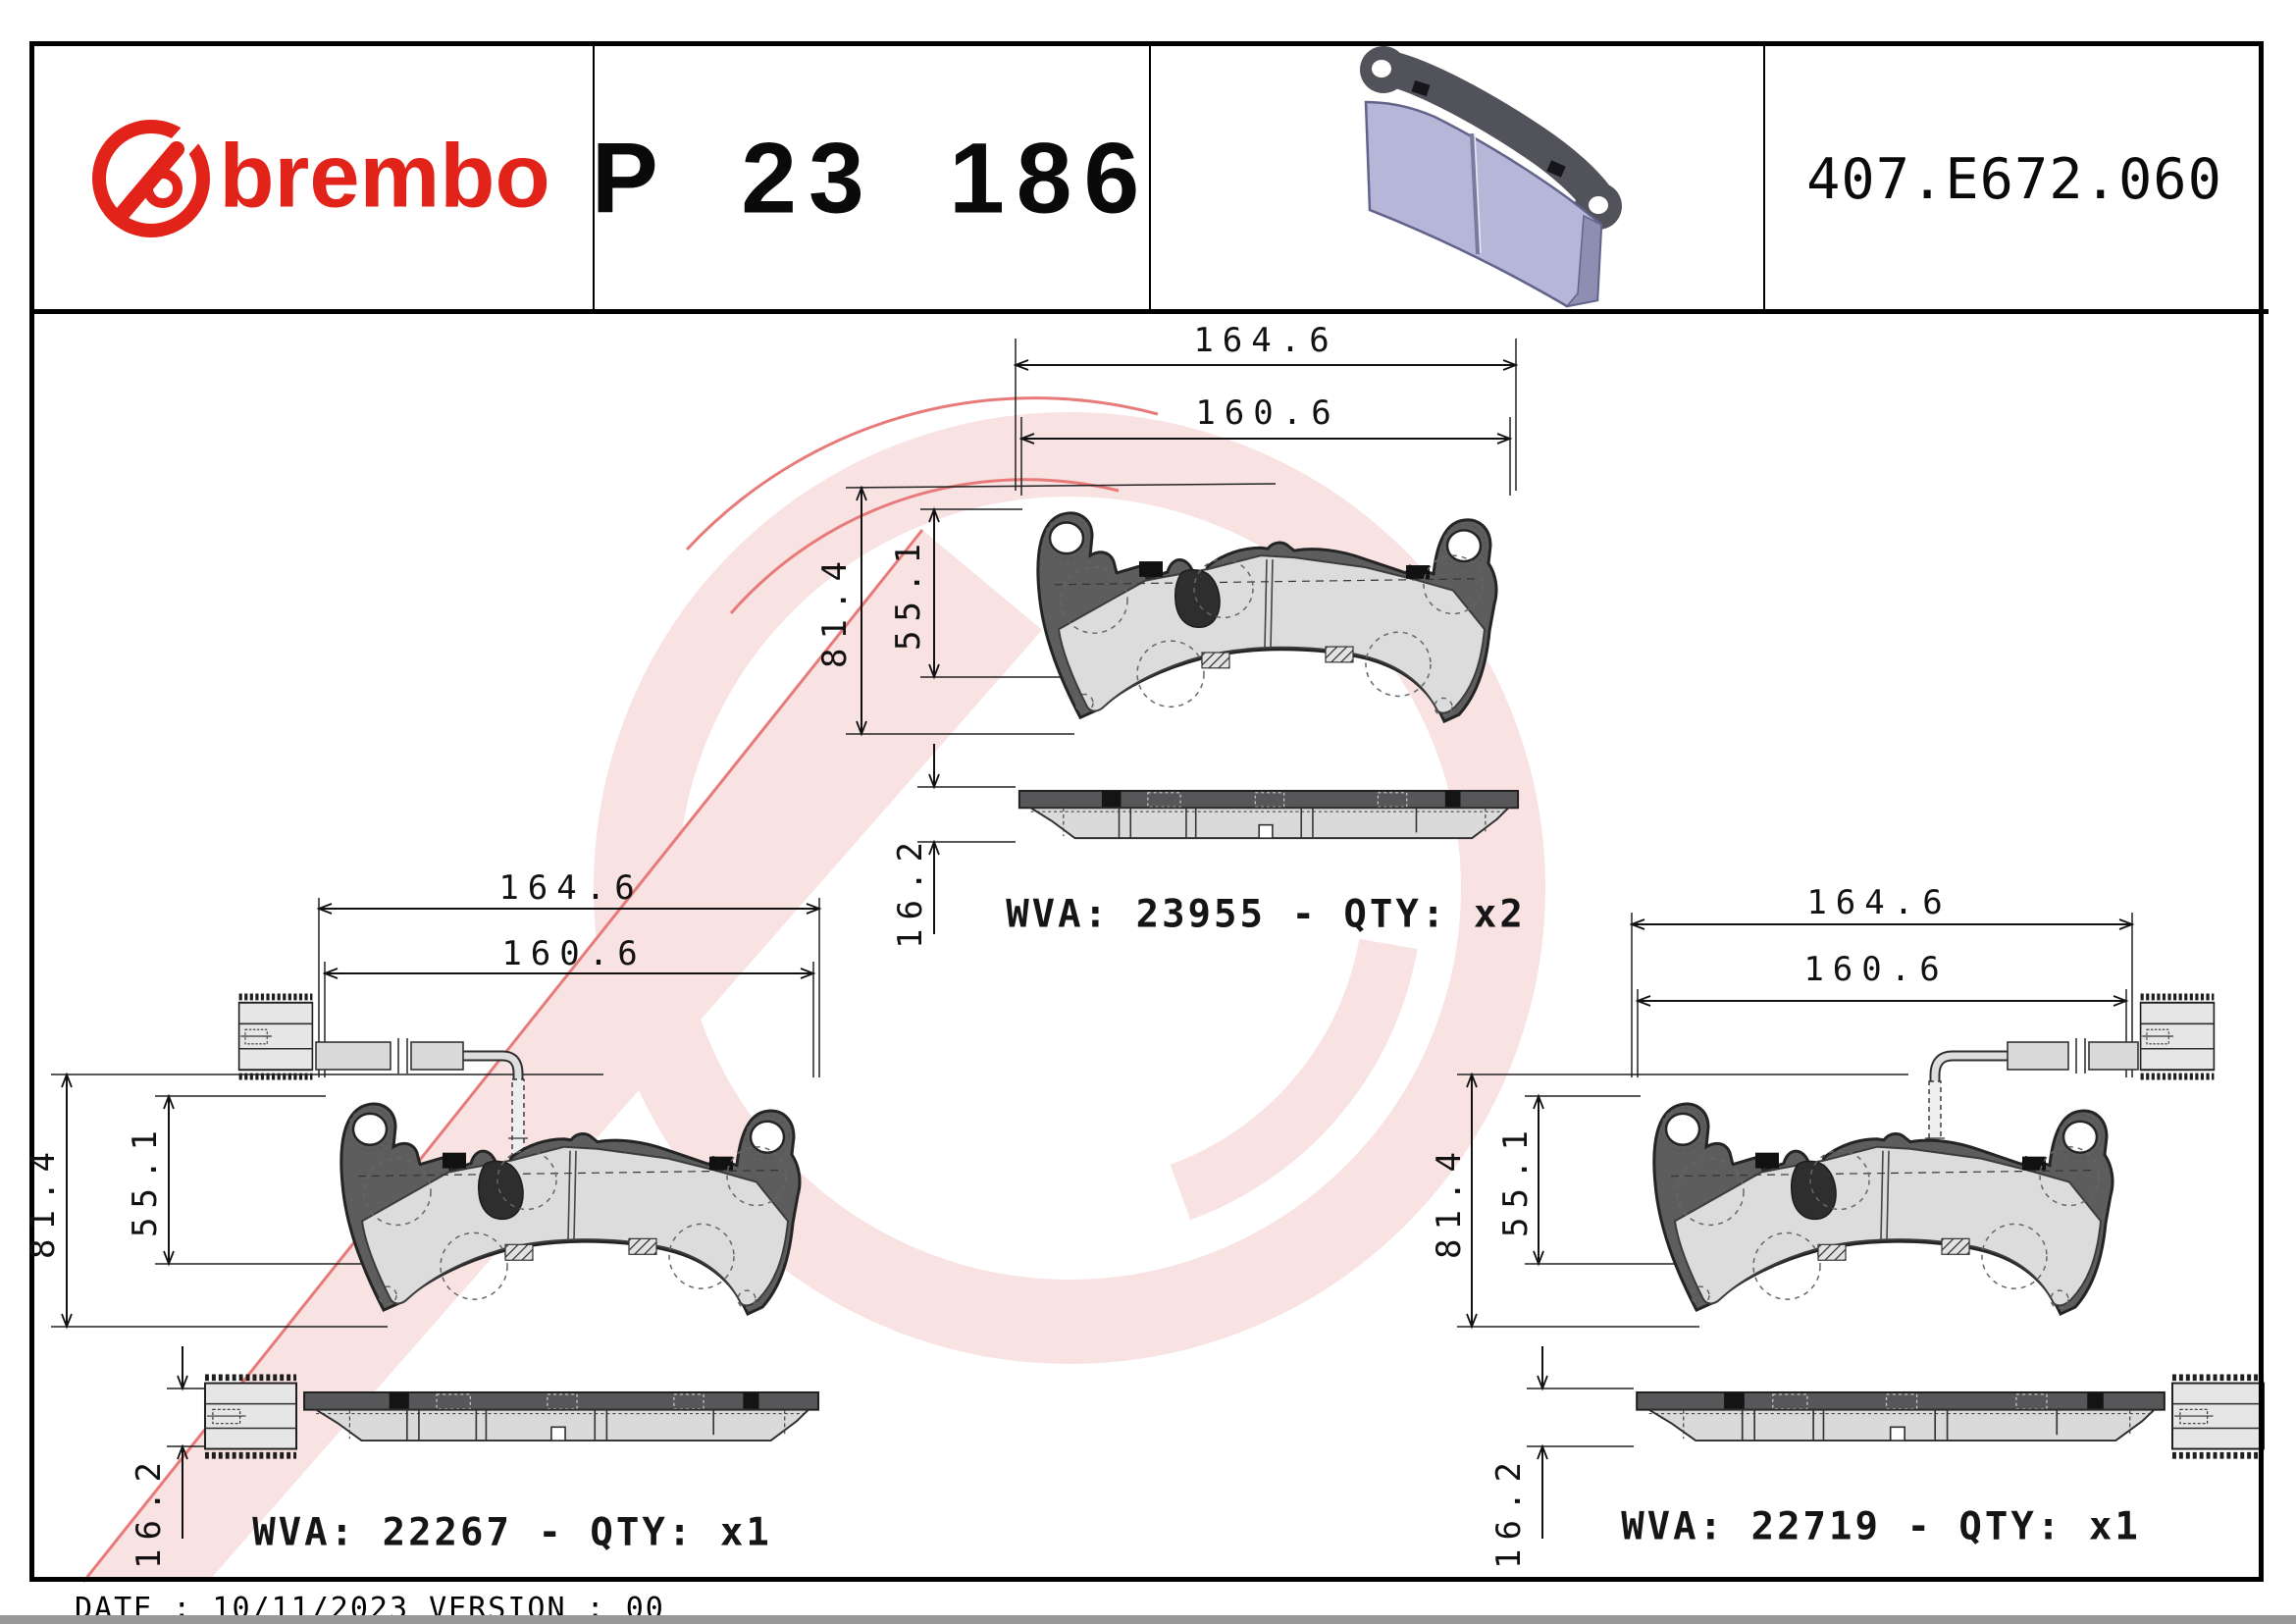 This screenshot has width=2296, height=1624. I want to click on header-divider-horizontal, so click(1149, 311).